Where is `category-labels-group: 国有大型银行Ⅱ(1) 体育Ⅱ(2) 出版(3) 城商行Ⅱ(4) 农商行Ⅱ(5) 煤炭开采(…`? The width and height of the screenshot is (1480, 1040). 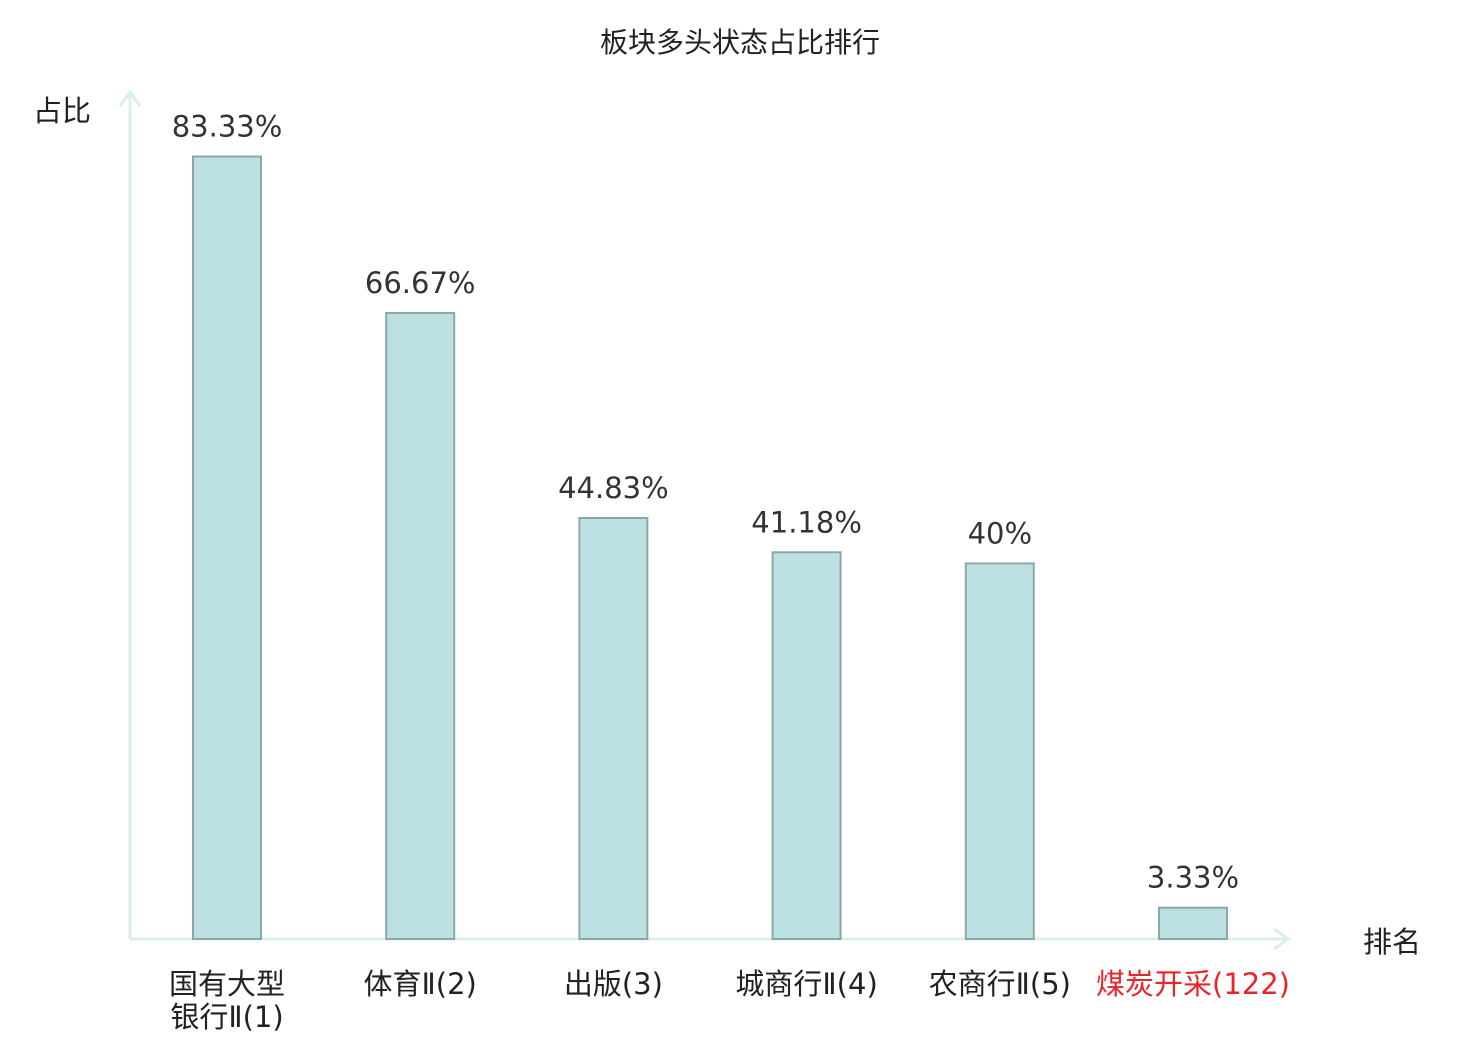 category-labels-group: 国有大型银行Ⅱ(1) 体育Ⅱ(2) 出版(3) 城商行Ⅱ(4) 农商行Ⅱ(5) 煤炭开采(… is located at coordinates (729, 1000).